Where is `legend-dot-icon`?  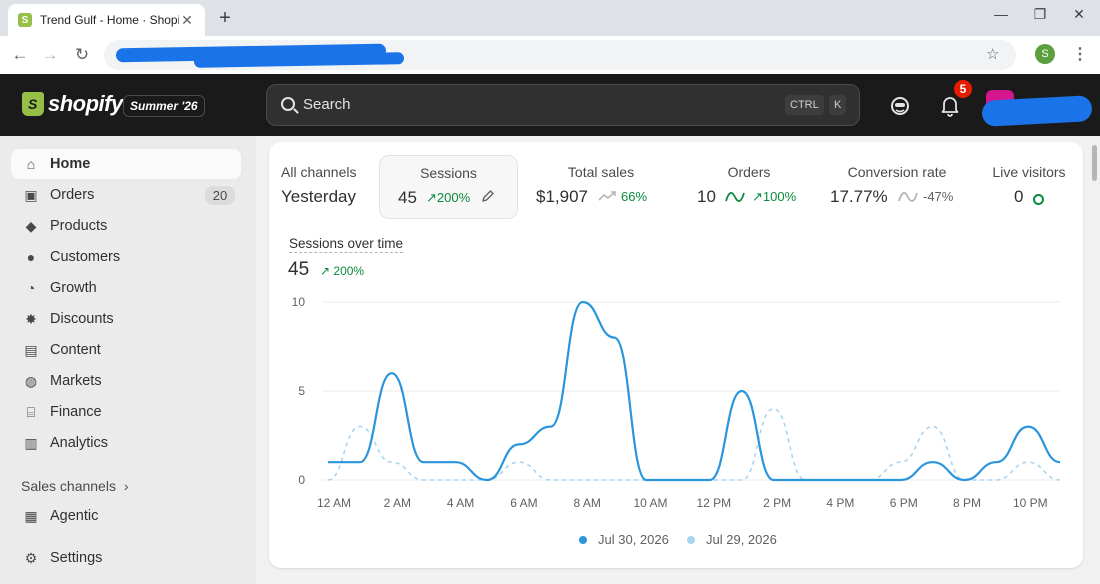 legend-dot-icon is located at coordinates (583, 539).